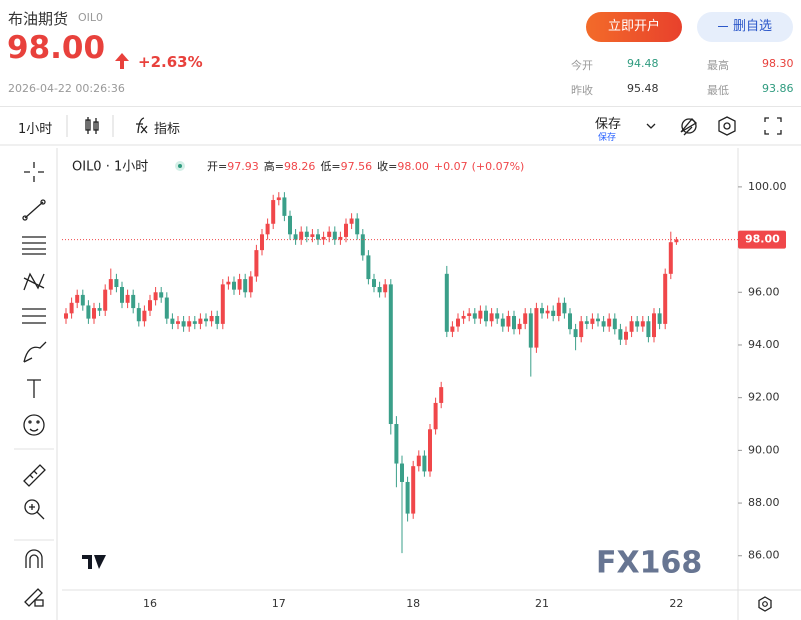 This screenshot has height=620, width=801. I want to click on watermark: FX168, so click(649, 563).